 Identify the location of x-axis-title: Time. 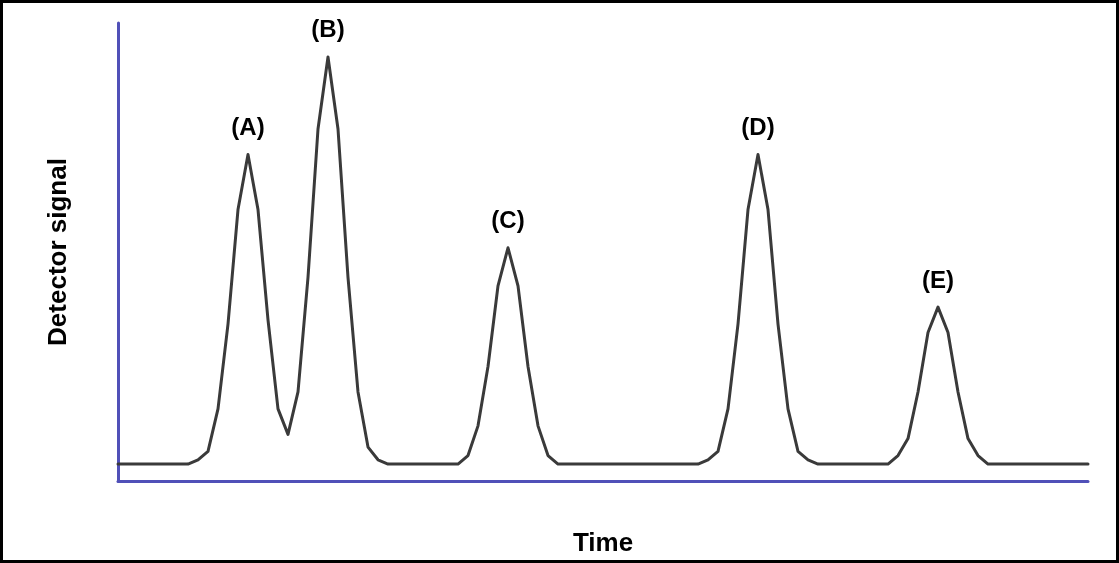
(603, 542).